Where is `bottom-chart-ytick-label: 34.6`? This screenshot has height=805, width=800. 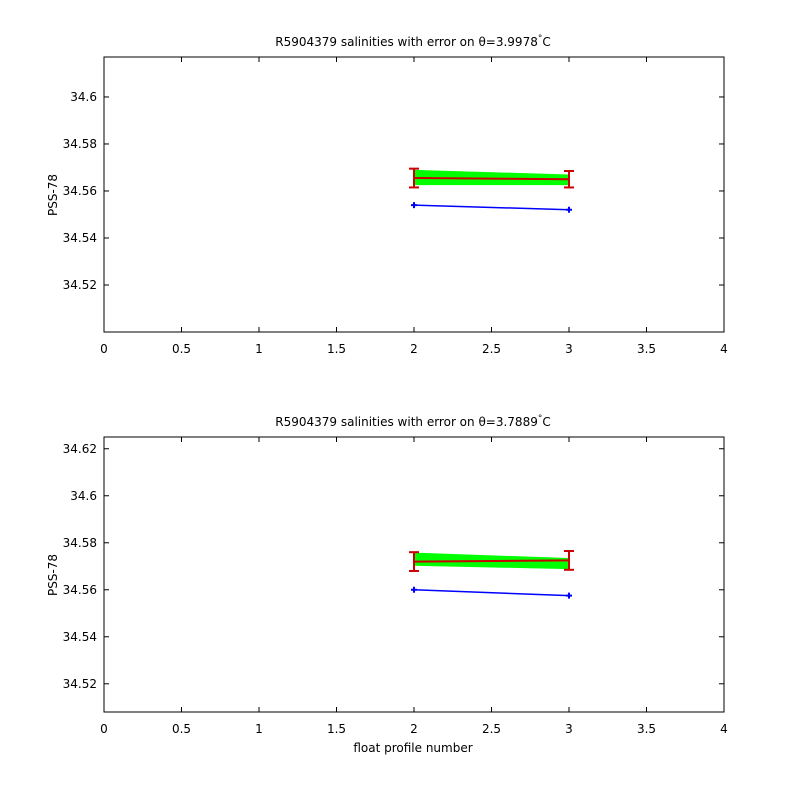 bottom-chart-ytick-label: 34.6 is located at coordinates (83, 496).